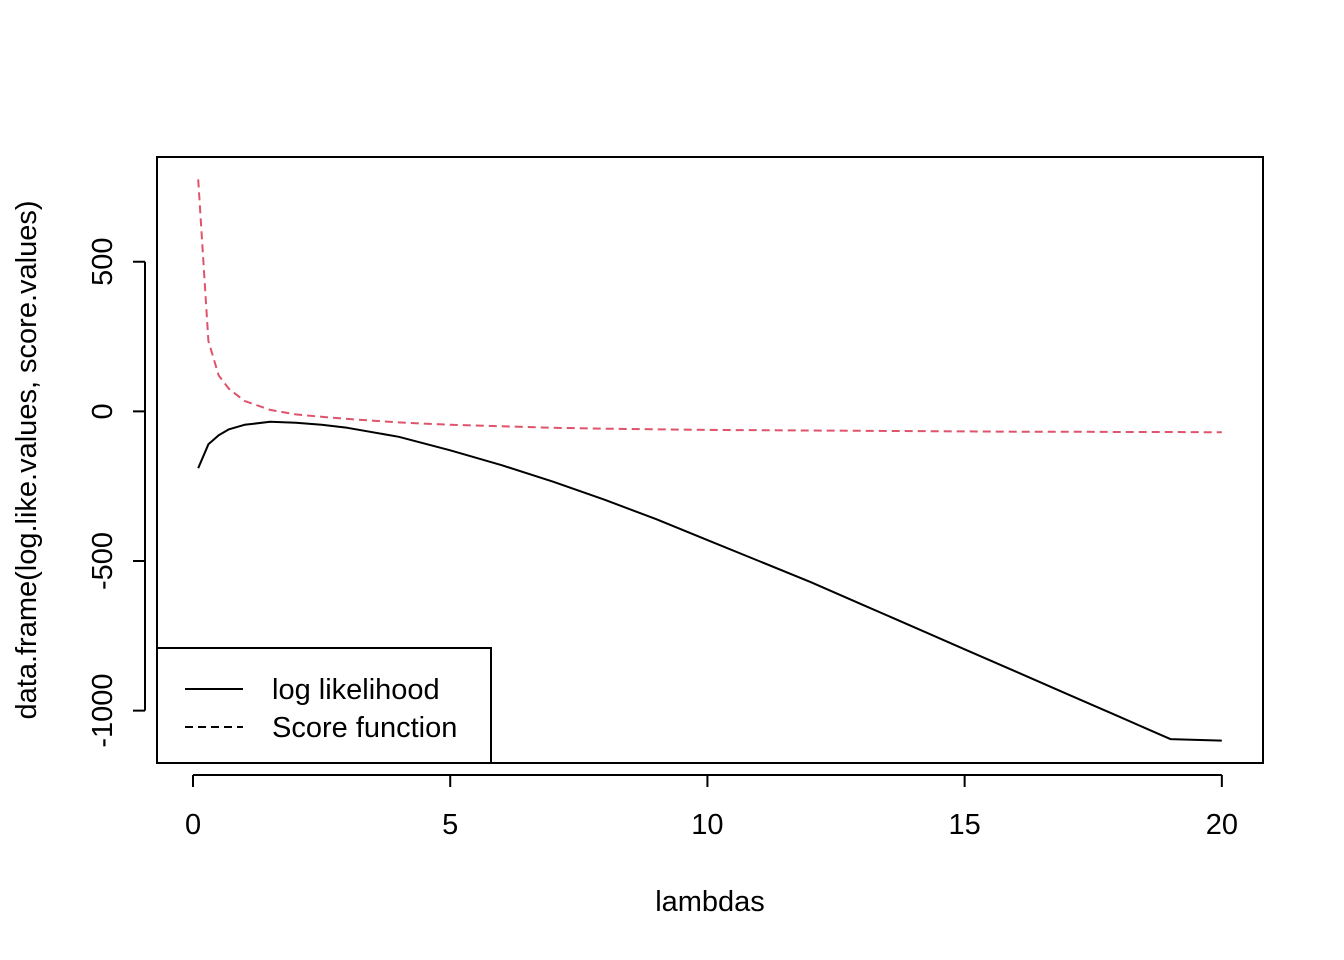 This screenshot has width=1344, height=960. I want to click on legend-box, so click(324, 705).